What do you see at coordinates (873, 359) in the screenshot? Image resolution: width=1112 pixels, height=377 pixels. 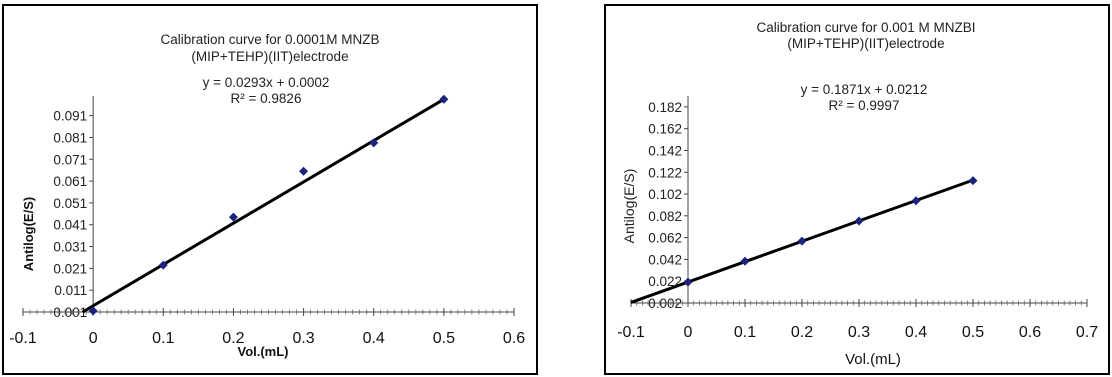 I see `chart-2-x-axis-label: Vol.(mL)` at bounding box center [873, 359].